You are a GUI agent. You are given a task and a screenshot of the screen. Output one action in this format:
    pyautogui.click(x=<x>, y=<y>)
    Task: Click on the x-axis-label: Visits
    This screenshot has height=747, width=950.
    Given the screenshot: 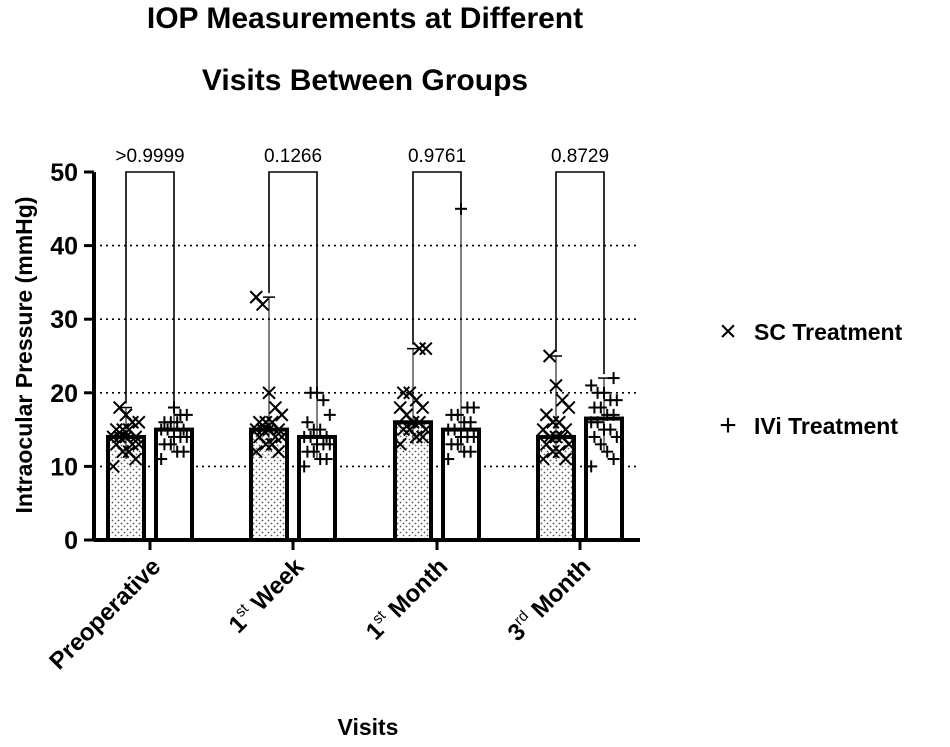 What is the action you would take?
    pyautogui.click(x=368, y=727)
    